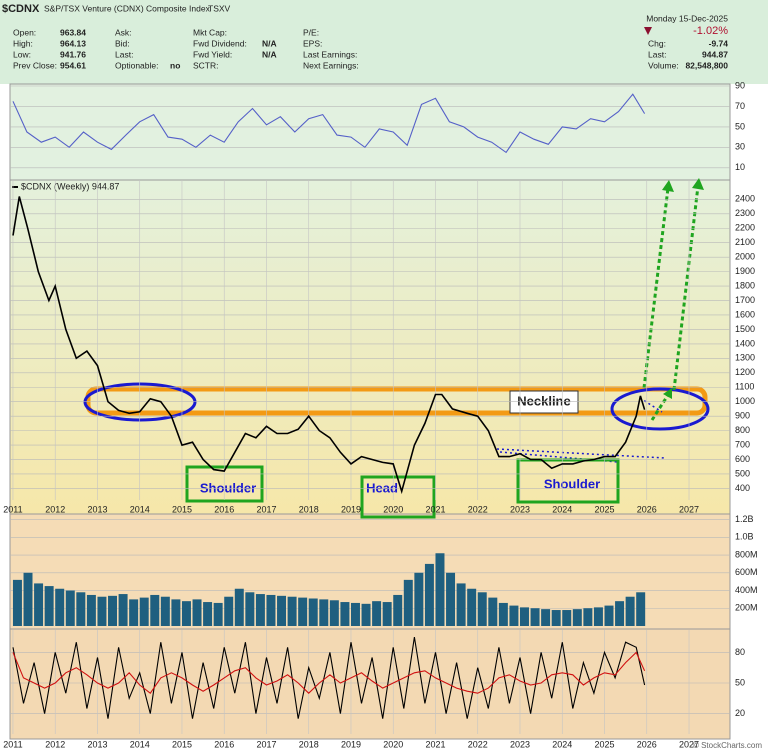 This screenshot has width=768, height=752. What do you see at coordinates (660, 409) in the screenshot?
I see `right-oval` at bounding box center [660, 409].